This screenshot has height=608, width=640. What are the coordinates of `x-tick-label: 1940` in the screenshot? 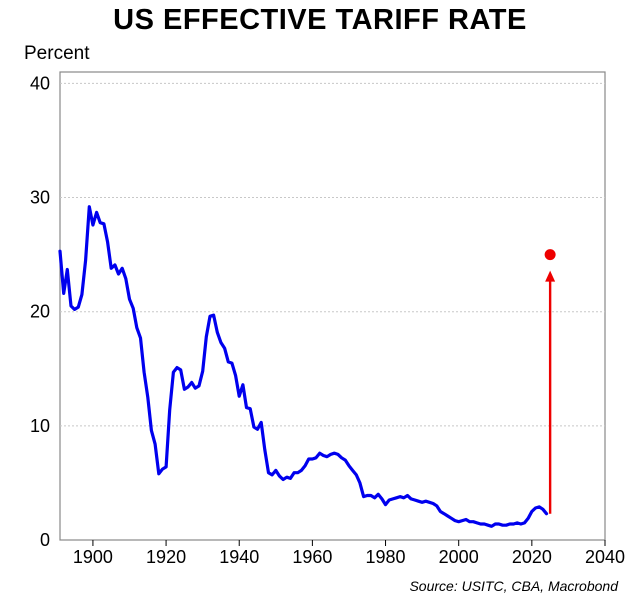 It's located at (239, 557).